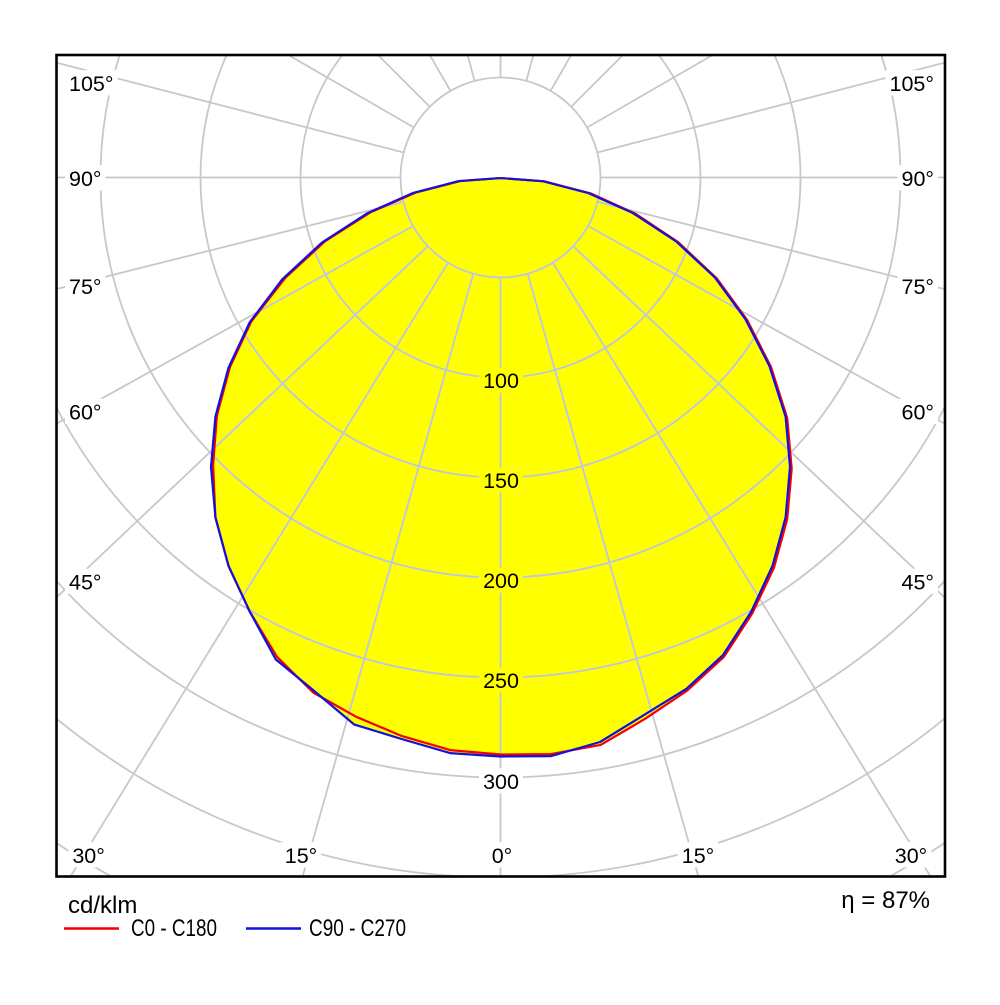  What do you see at coordinates (357, 928) in the screenshot?
I see `svg-text: C90 - C270` at bounding box center [357, 928].